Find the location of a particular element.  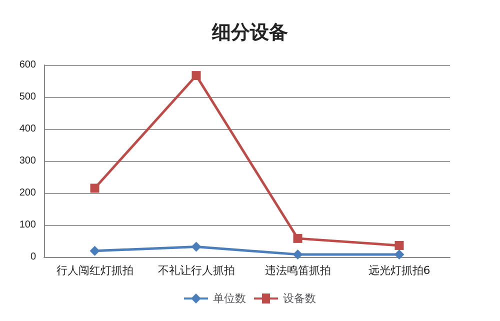

x-tick-label: 违法鸣笛抓拍 is located at coordinates (297, 270).